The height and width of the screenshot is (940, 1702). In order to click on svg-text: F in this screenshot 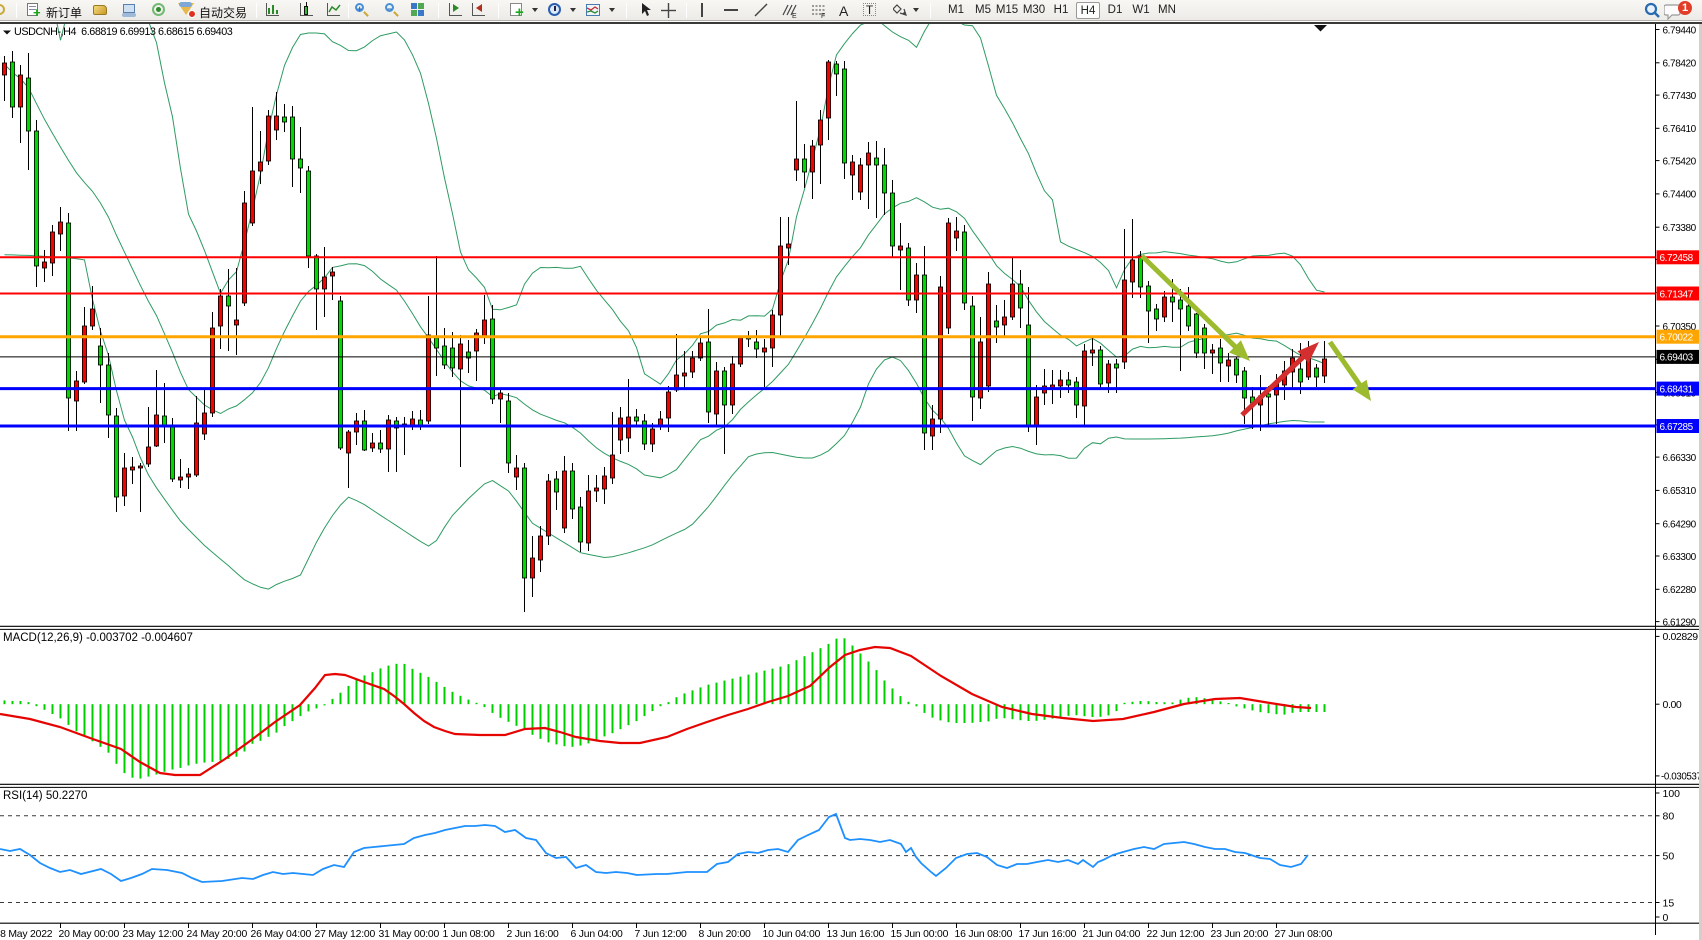, I will do `click(823, 15)`.